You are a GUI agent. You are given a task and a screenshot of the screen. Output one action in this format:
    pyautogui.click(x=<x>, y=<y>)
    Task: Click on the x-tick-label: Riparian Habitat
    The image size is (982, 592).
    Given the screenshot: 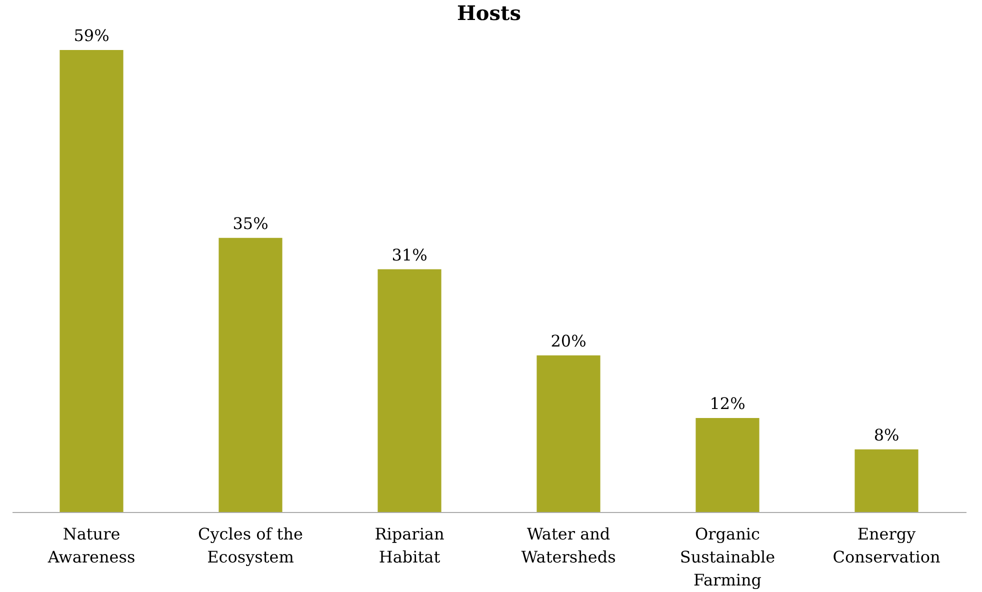 What is the action you would take?
    pyautogui.click(x=409, y=545)
    